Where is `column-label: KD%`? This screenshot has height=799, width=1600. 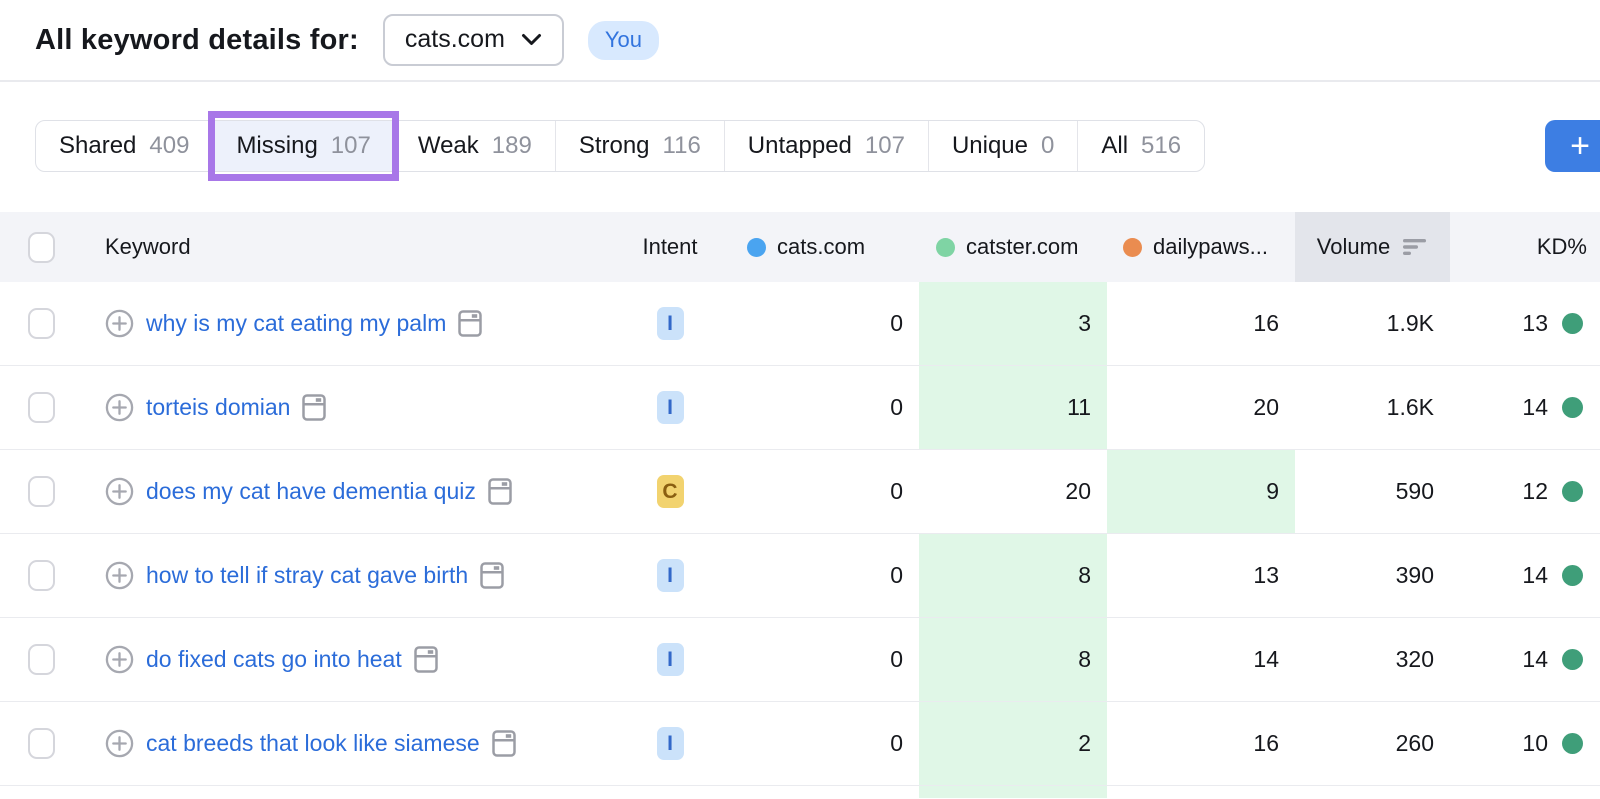 column-label: KD% is located at coordinates (1561, 246).